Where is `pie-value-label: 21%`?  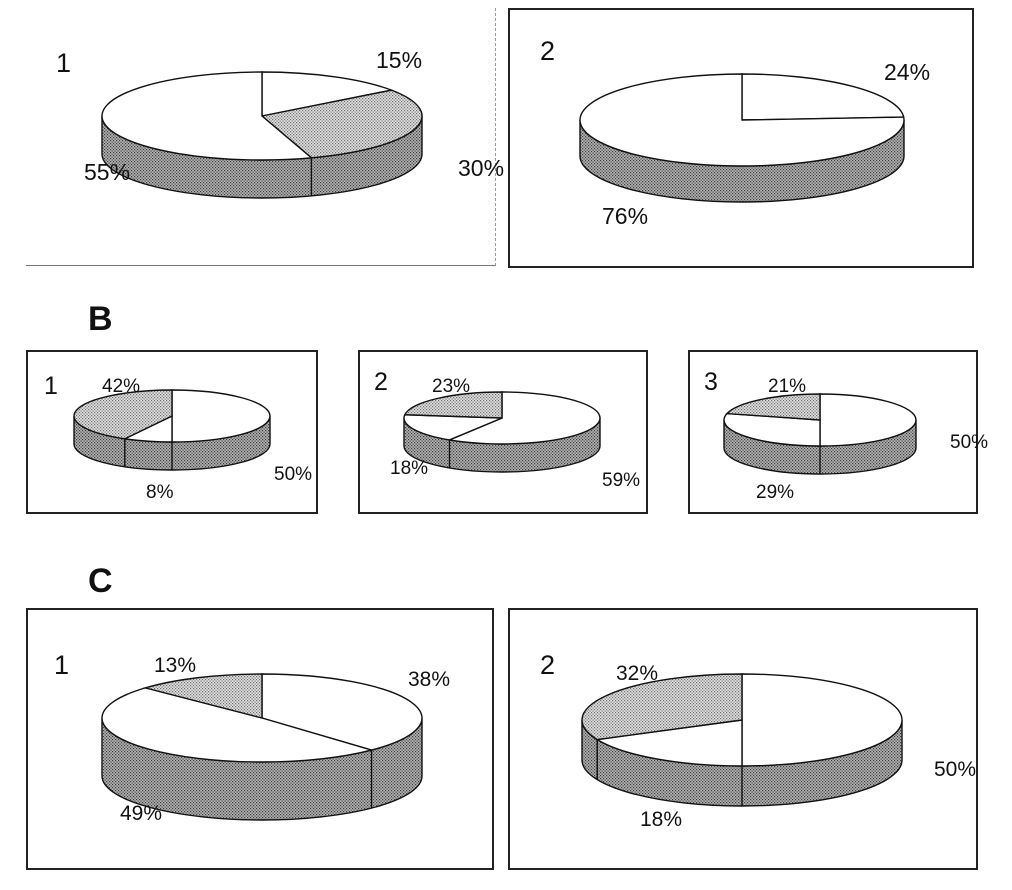
pie-value-label: 21% is located at coordinates (787, 386).